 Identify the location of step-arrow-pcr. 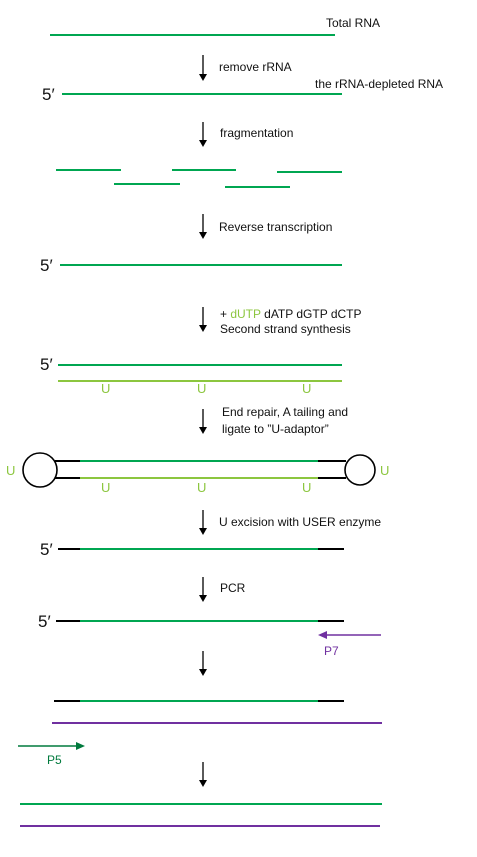
(203, 589).